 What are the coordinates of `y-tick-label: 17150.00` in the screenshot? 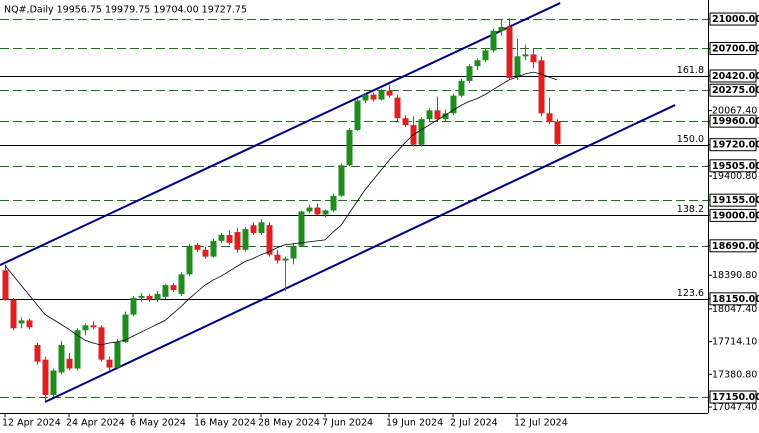 It's located at (735, 397).